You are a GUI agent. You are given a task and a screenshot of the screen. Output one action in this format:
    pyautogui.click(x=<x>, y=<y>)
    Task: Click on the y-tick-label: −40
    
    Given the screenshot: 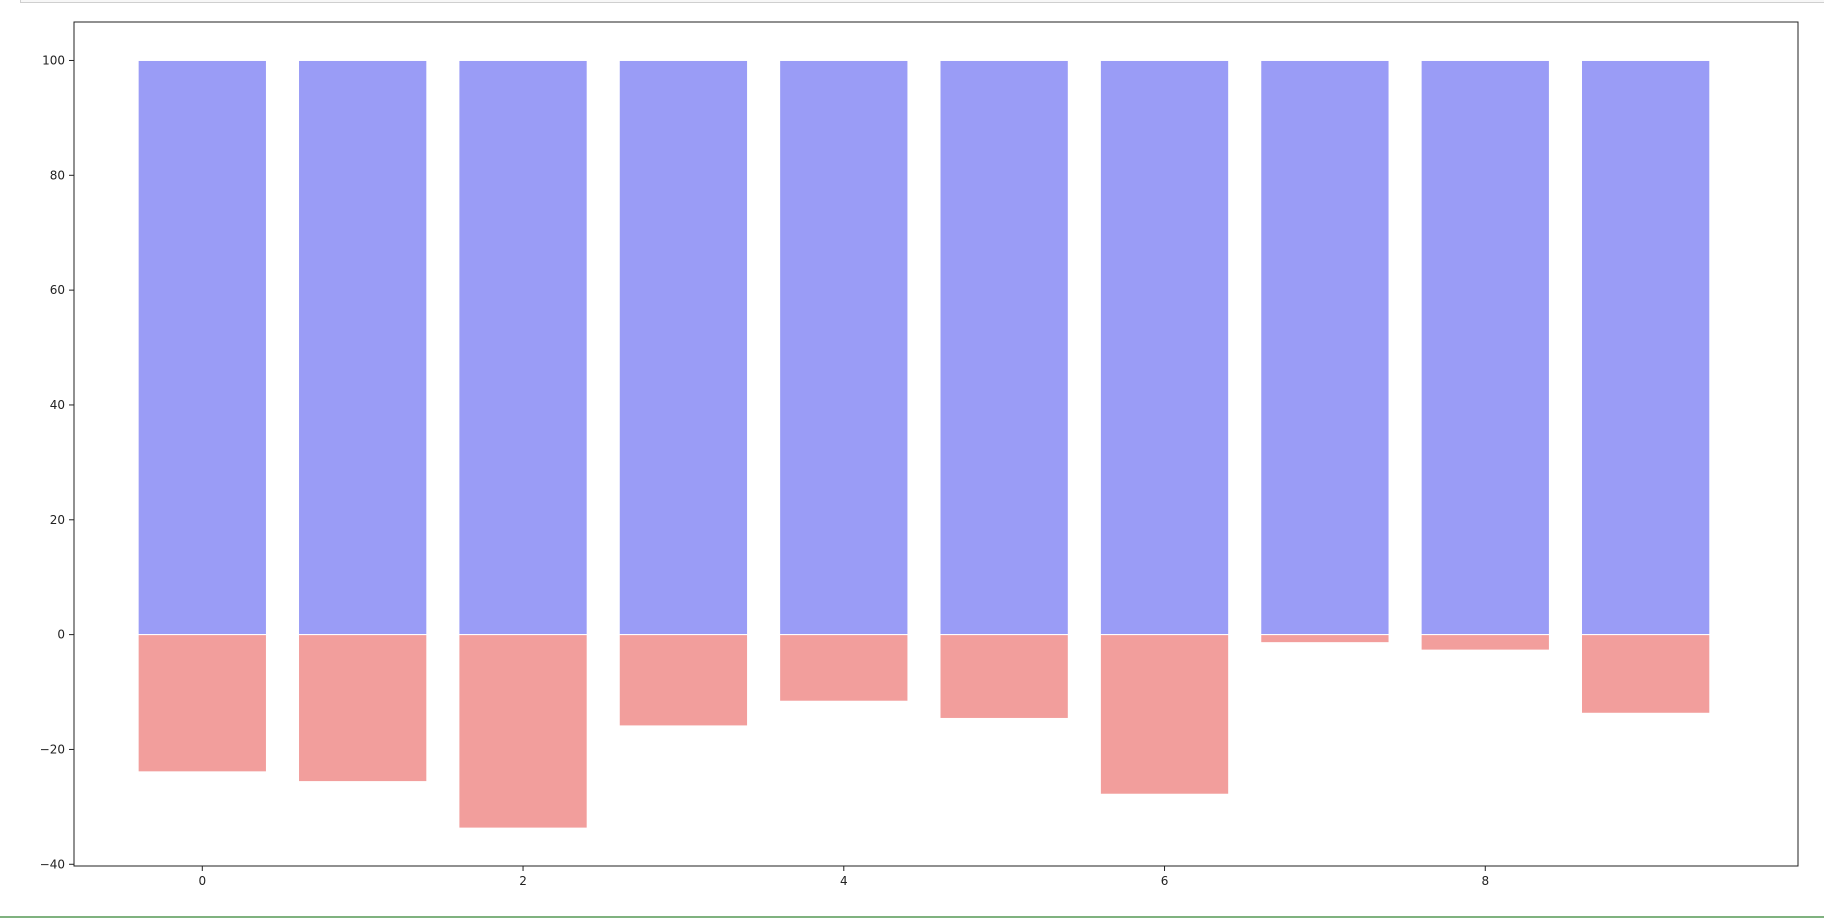 What is the action you would take?
    pyautogui.click(x=52, y=864)
    